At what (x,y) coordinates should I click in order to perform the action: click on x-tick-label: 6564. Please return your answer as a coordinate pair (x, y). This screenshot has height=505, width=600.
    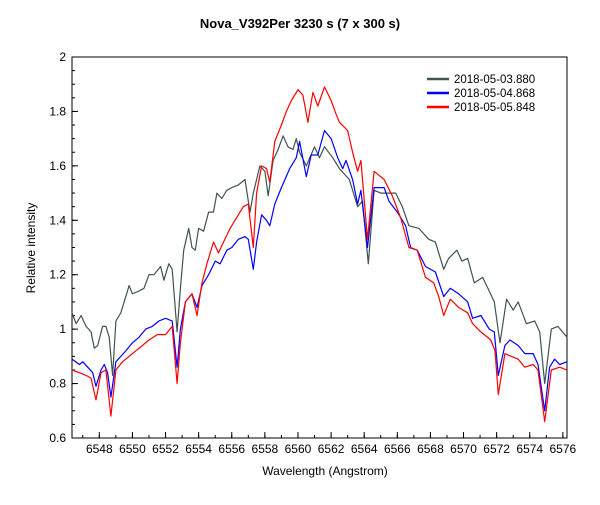
    Looking at the image, I should click on (364, 449).